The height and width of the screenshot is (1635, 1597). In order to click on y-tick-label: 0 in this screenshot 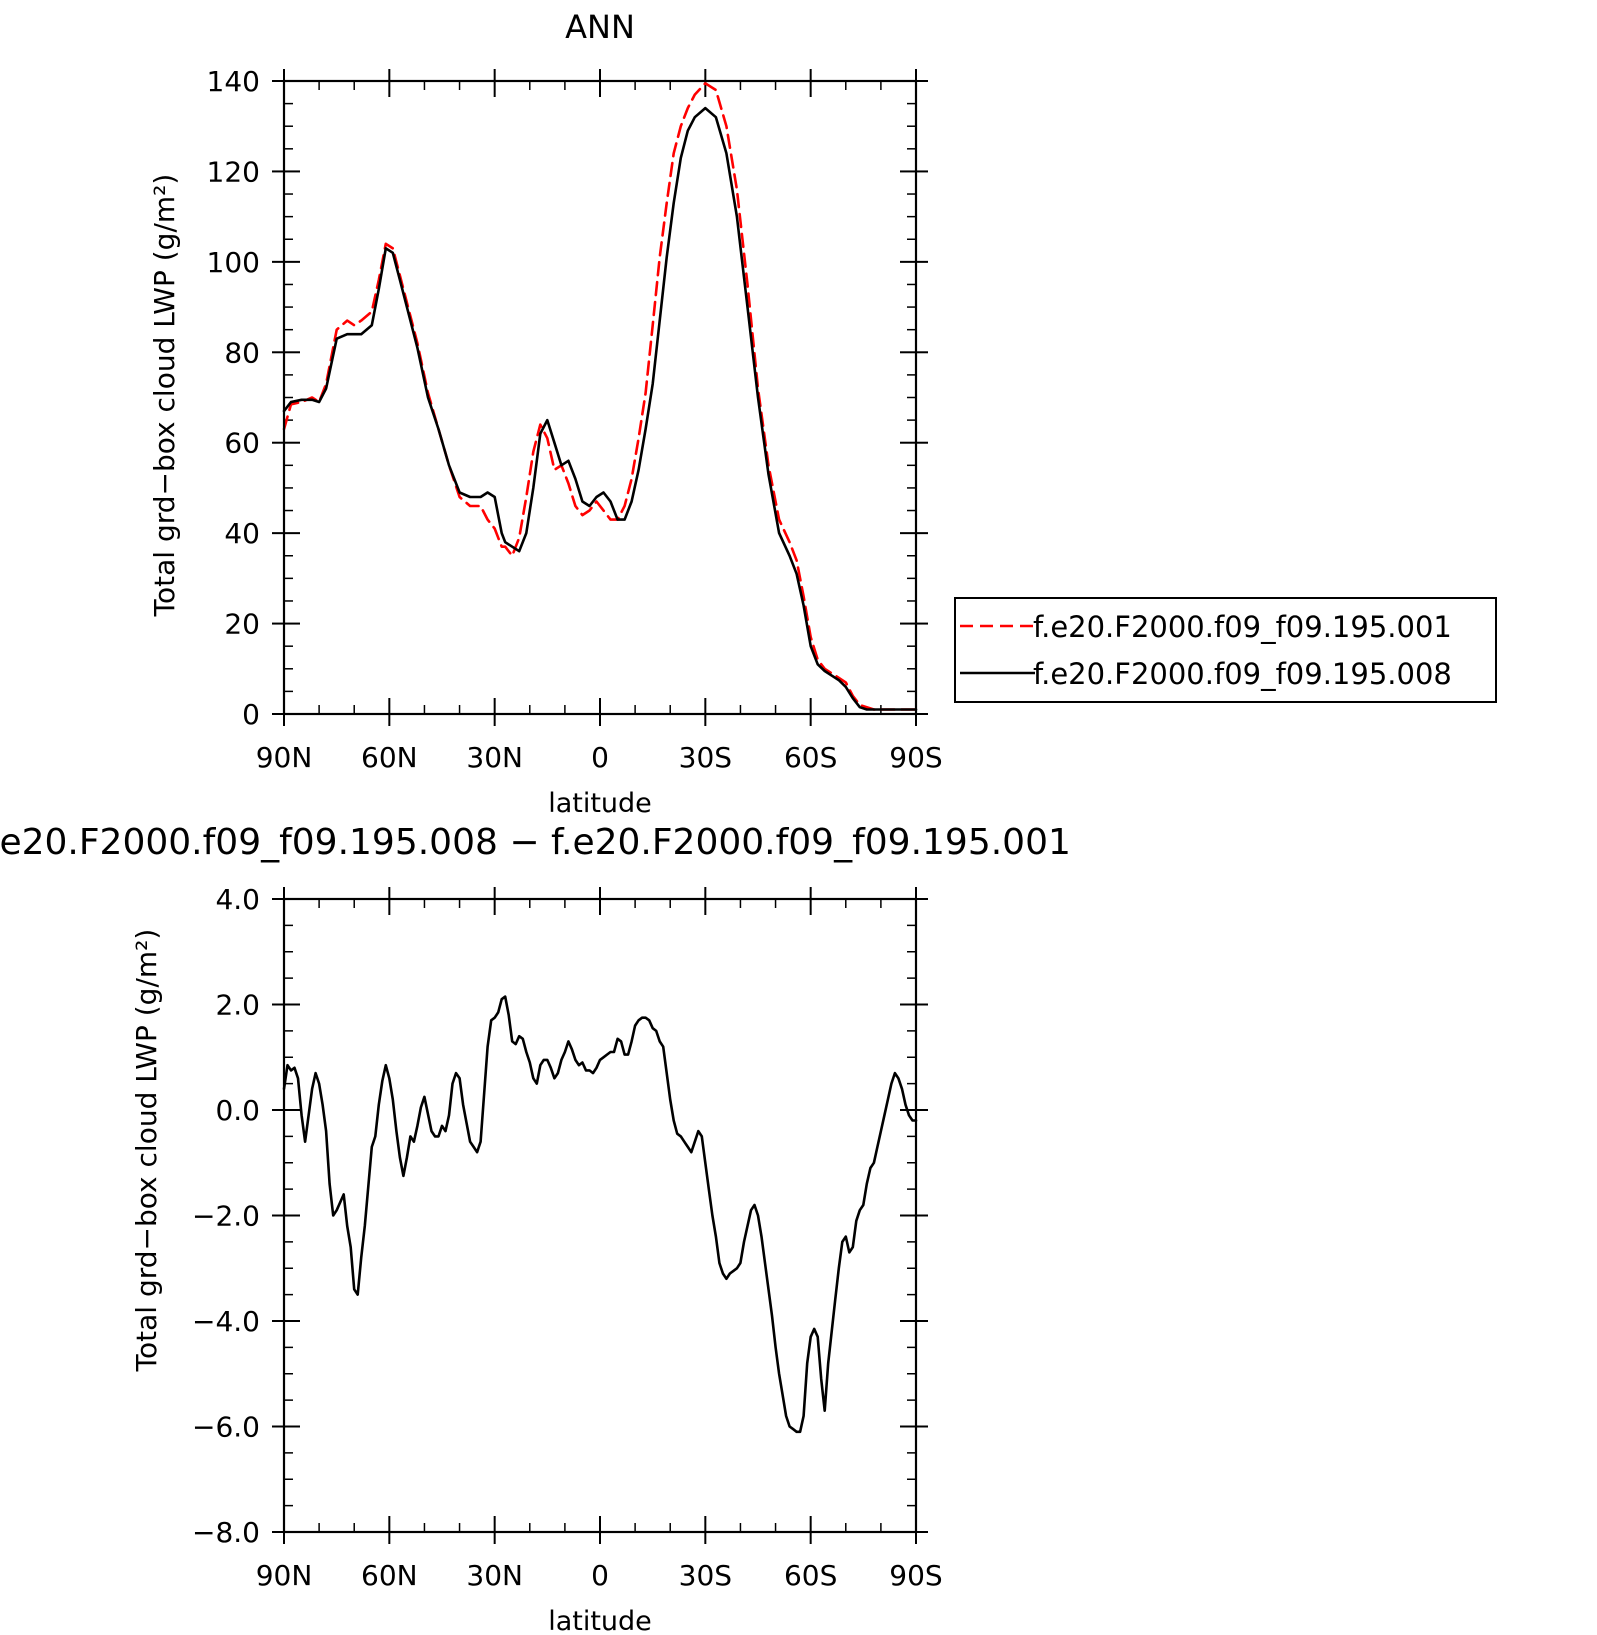, I will do `click(251, 714)`.